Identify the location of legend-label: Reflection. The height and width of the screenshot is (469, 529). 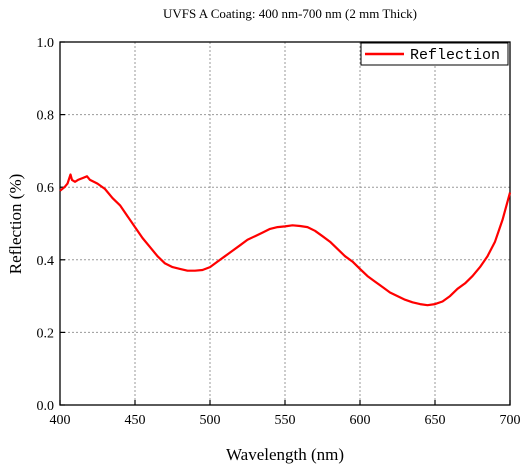
(455, 55).